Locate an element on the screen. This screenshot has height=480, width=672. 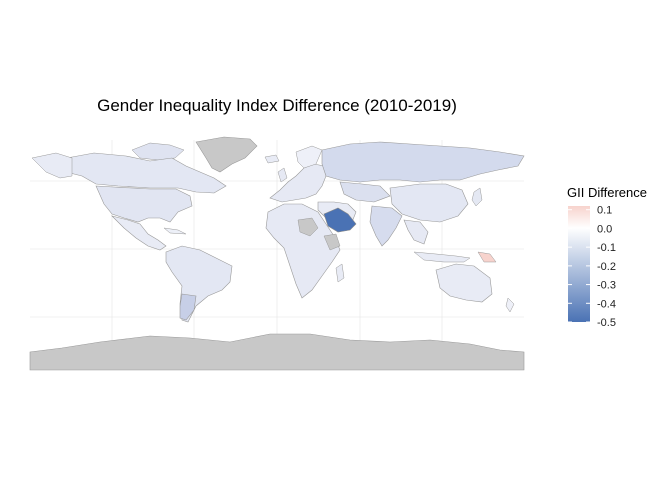
region-antarctica is located at coordinates (277, 352).